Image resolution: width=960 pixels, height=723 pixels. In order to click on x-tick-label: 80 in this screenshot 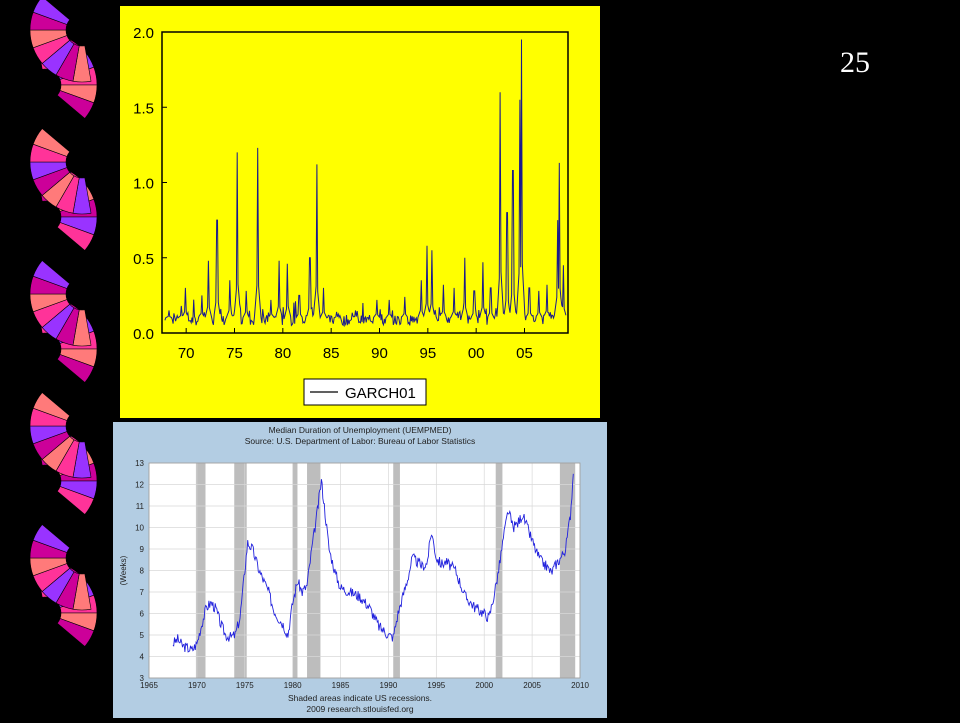, I will do `click(282, 353)`.